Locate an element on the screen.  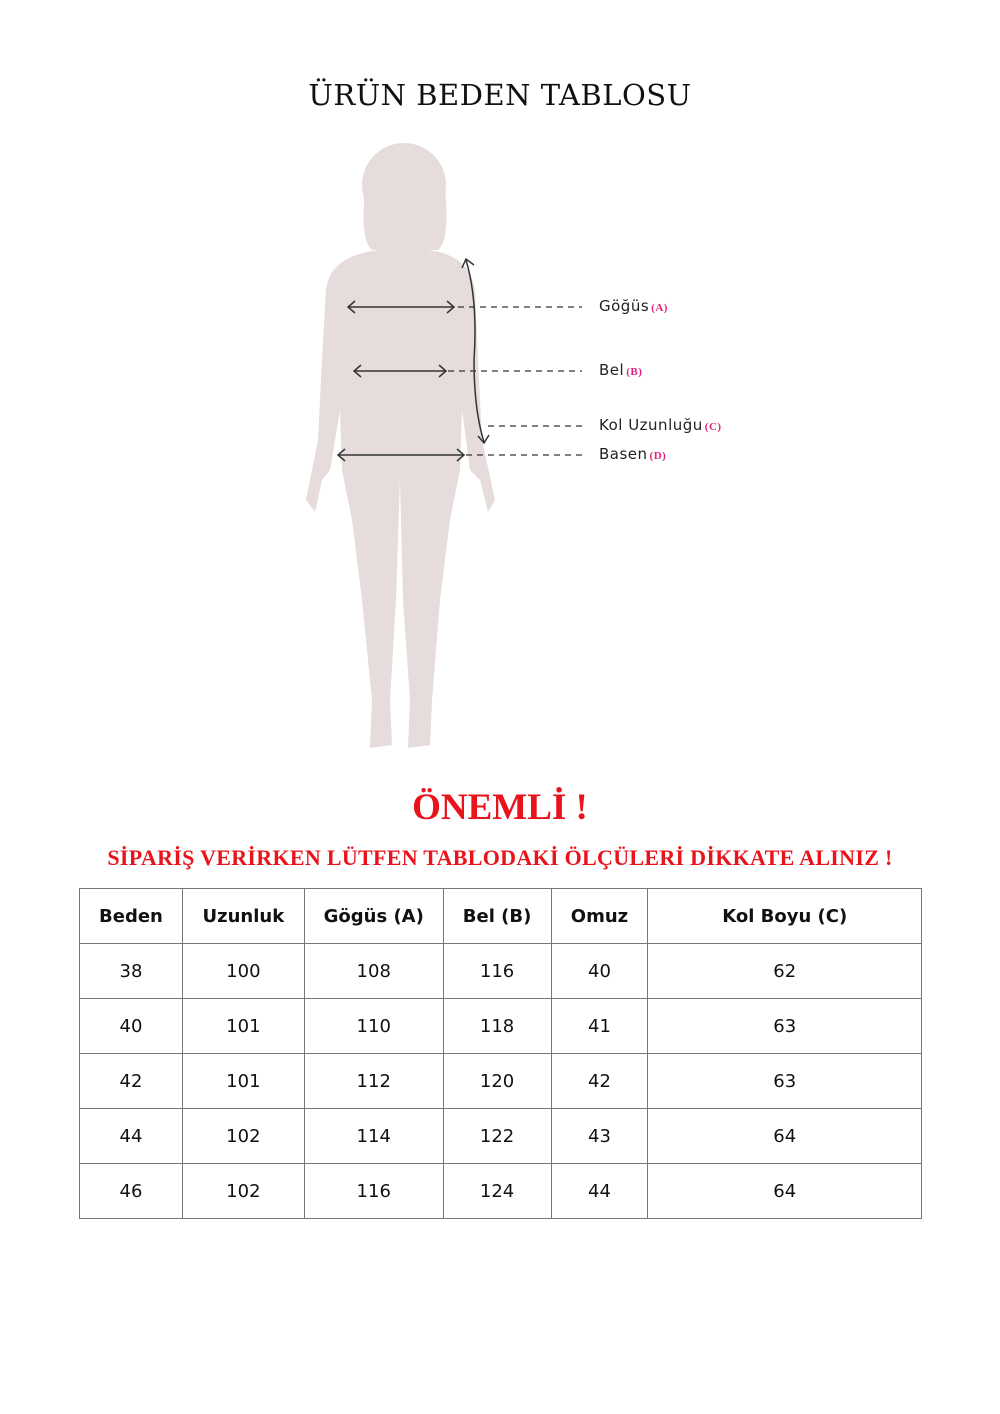
table-row: 38 100 108 116 40 62 is located at coordinates (500, 971).